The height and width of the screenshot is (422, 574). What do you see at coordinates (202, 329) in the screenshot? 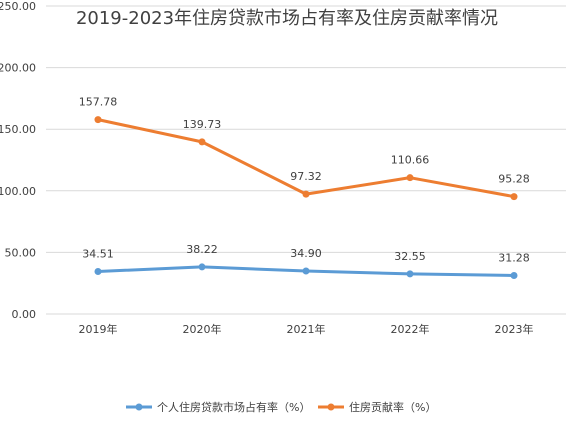
I see `x-tick-label: 2020年` at bounding box center [202, 329].